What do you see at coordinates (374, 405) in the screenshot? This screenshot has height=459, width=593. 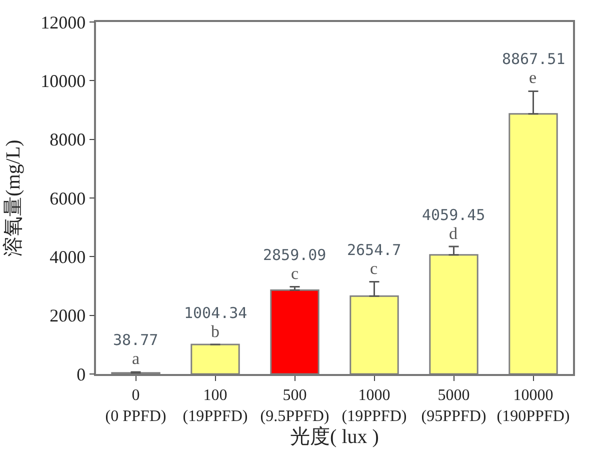 I see `x-tick-label: 1000 (19PPFD)` at bounding box center [374, 405].